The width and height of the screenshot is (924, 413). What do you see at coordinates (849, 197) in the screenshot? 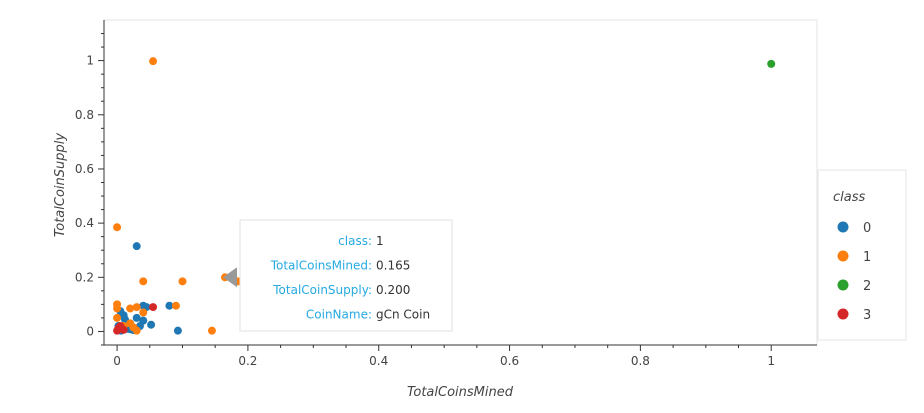
I see `legend-title: class` at bounding box center [849, 197].